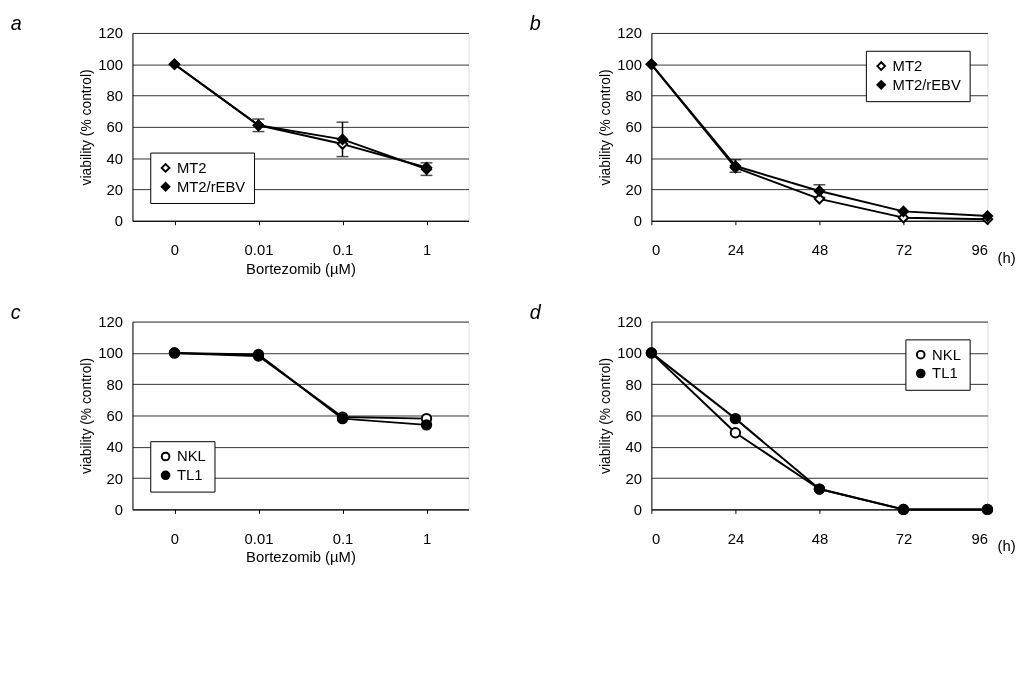 The height and width of the screenshot is (692, 1026). I want to click on chart-title: d, so click(535, 311).